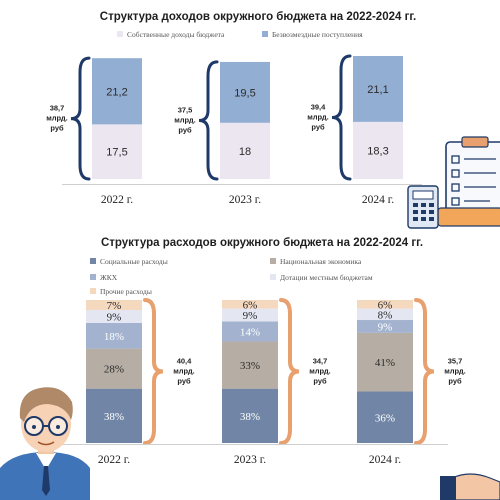 The width and height of the screenshot is (500, 500). I want to click on expense-x-tick: 2023 г., so click(250, 460).